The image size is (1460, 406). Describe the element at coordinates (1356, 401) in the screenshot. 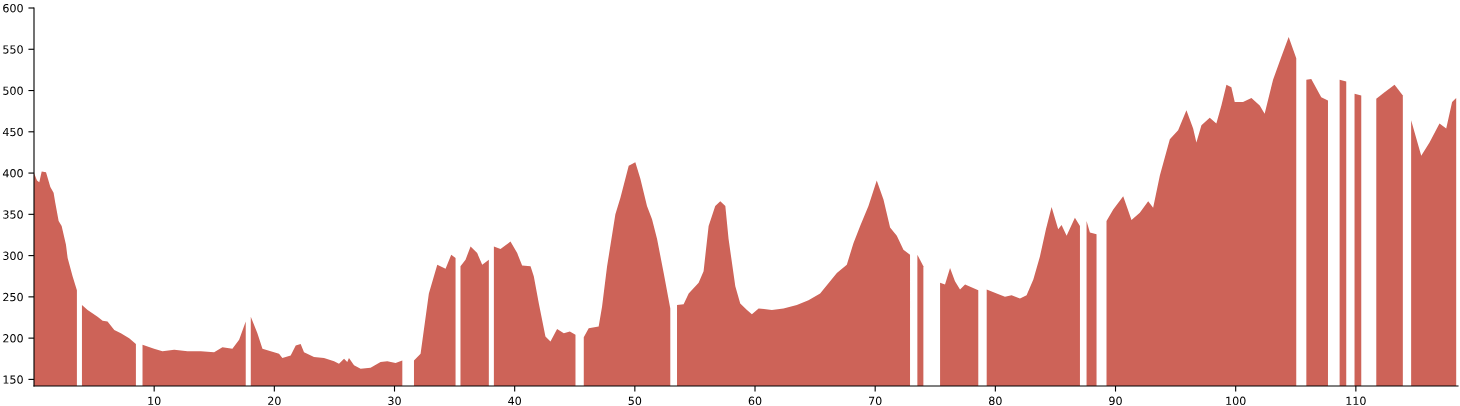

I see `x-tick-label: 110` at that location.